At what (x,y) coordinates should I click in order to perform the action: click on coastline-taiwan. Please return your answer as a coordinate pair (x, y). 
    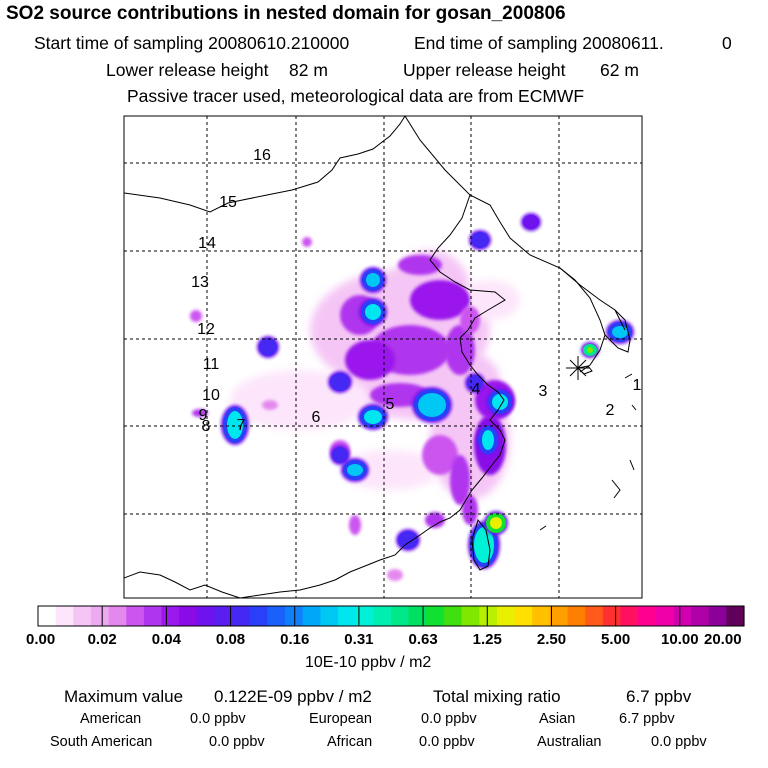
    Looking at the image, I should click on (481, 544).